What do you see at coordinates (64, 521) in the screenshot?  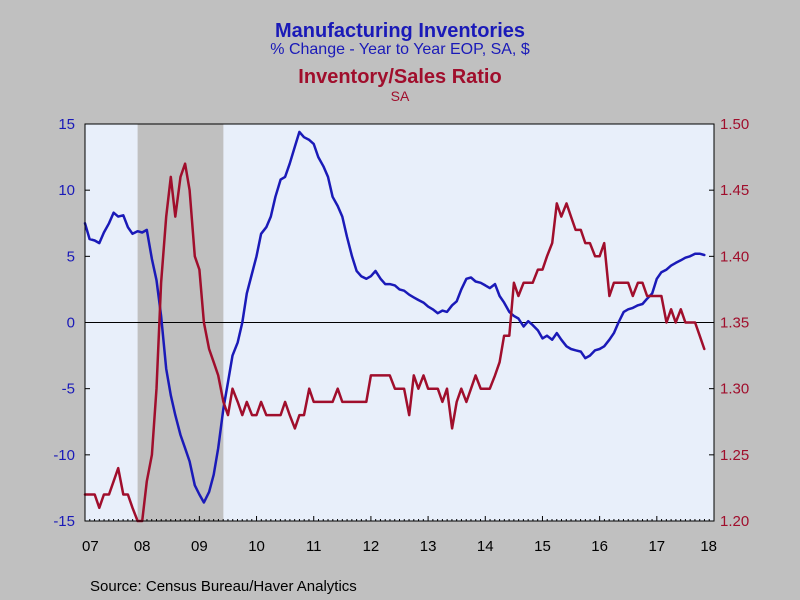 I see `left-tick-label: -15` at bounding box center [64, 521].